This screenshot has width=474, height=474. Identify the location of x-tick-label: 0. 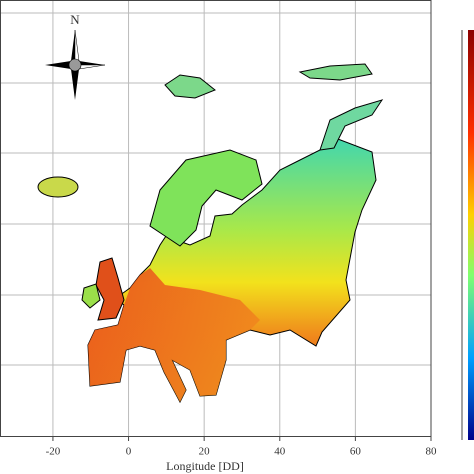
(129, 452).